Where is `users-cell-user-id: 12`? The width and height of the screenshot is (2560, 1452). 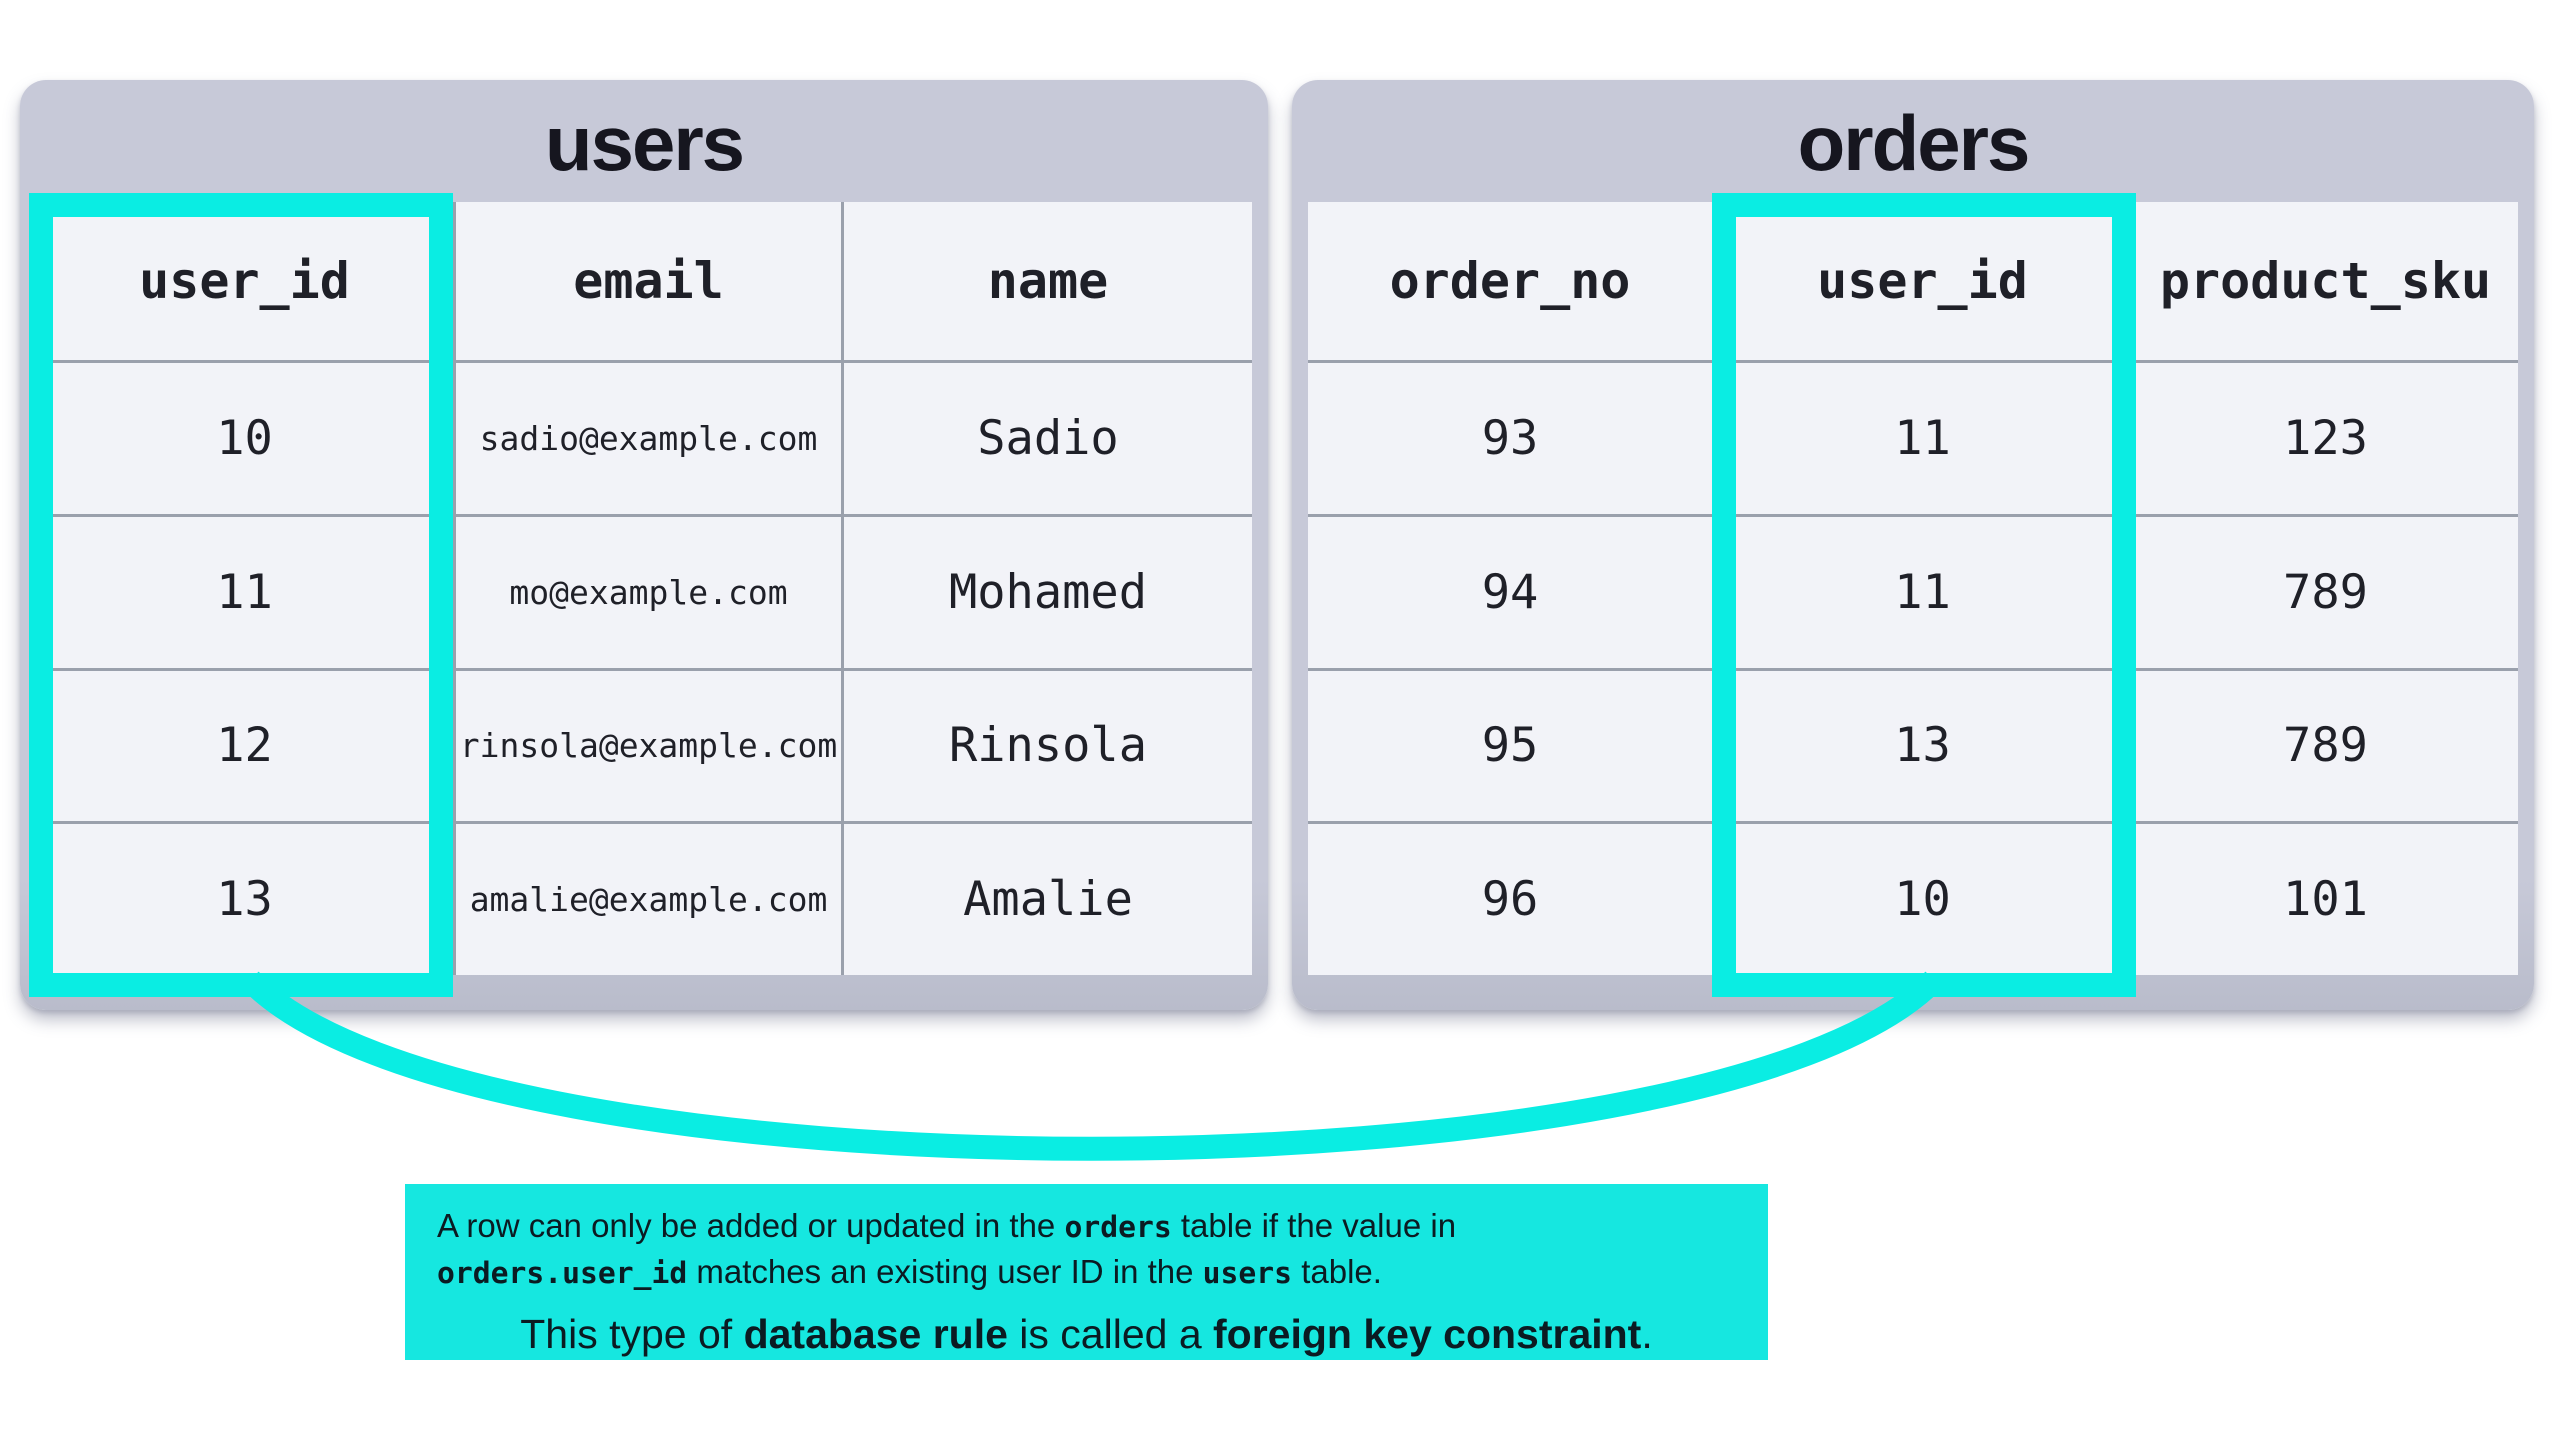 users-cell-user-id: 12 is located at coordinates (244, 746).